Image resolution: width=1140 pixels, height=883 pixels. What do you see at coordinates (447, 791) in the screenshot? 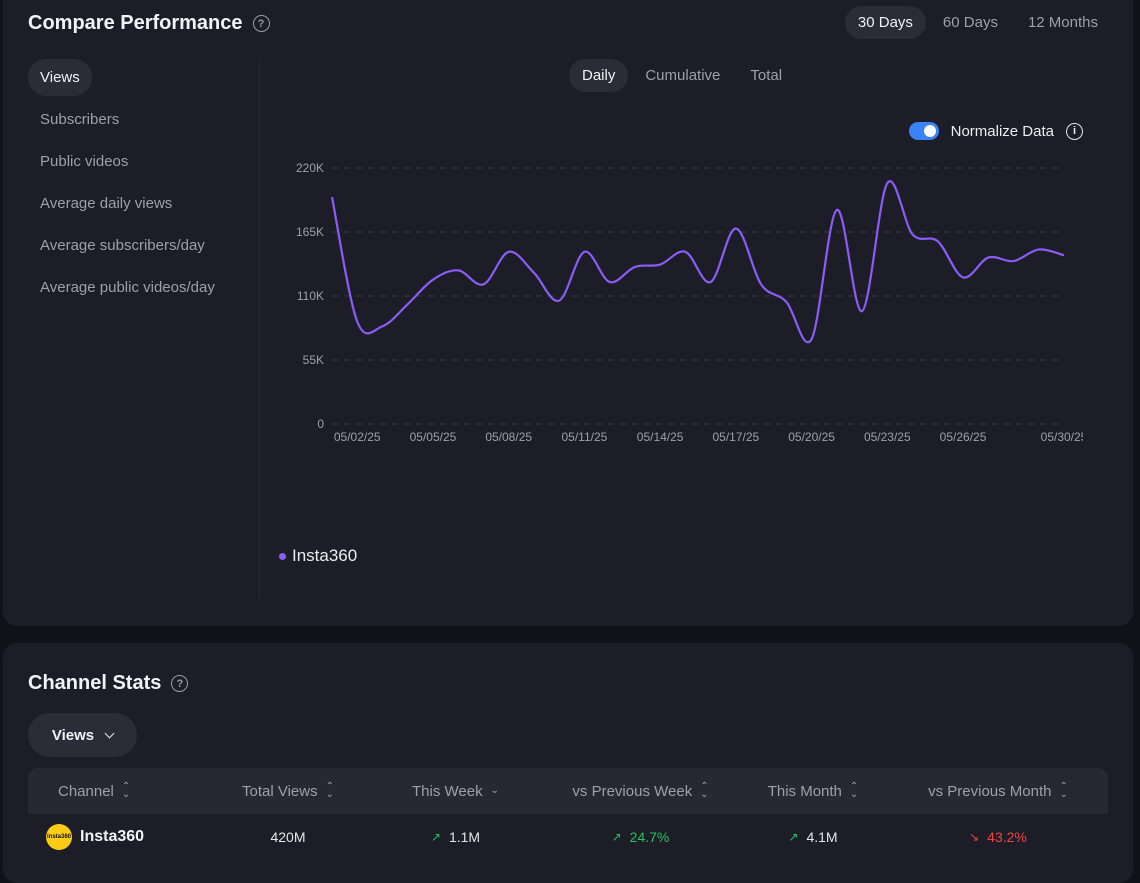
I see `col-label: This Week` at bounding box center [447, 791].